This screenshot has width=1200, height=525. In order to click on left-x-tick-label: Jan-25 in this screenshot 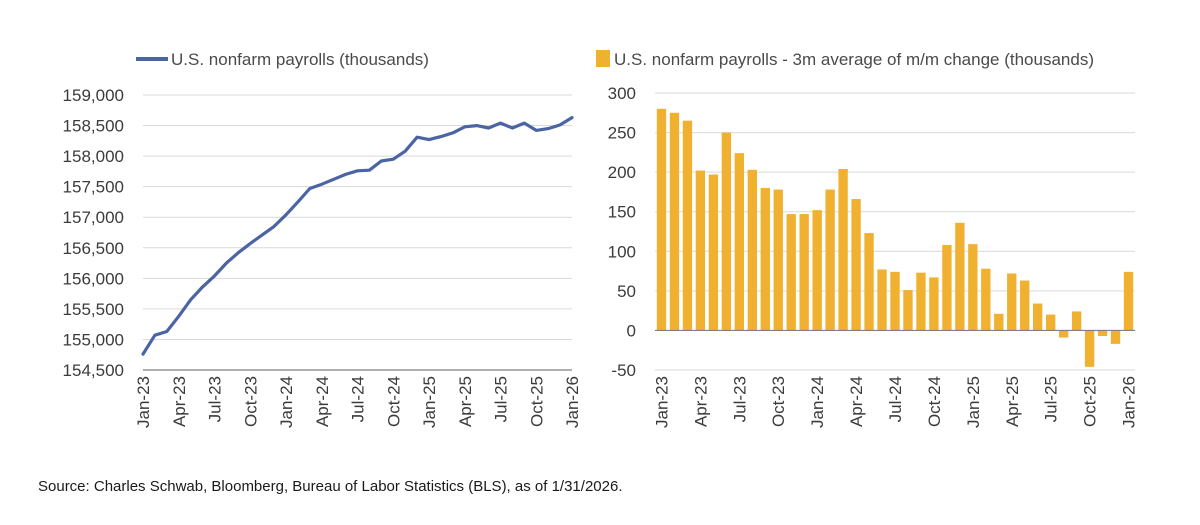, I will do `click(429, 402)`.